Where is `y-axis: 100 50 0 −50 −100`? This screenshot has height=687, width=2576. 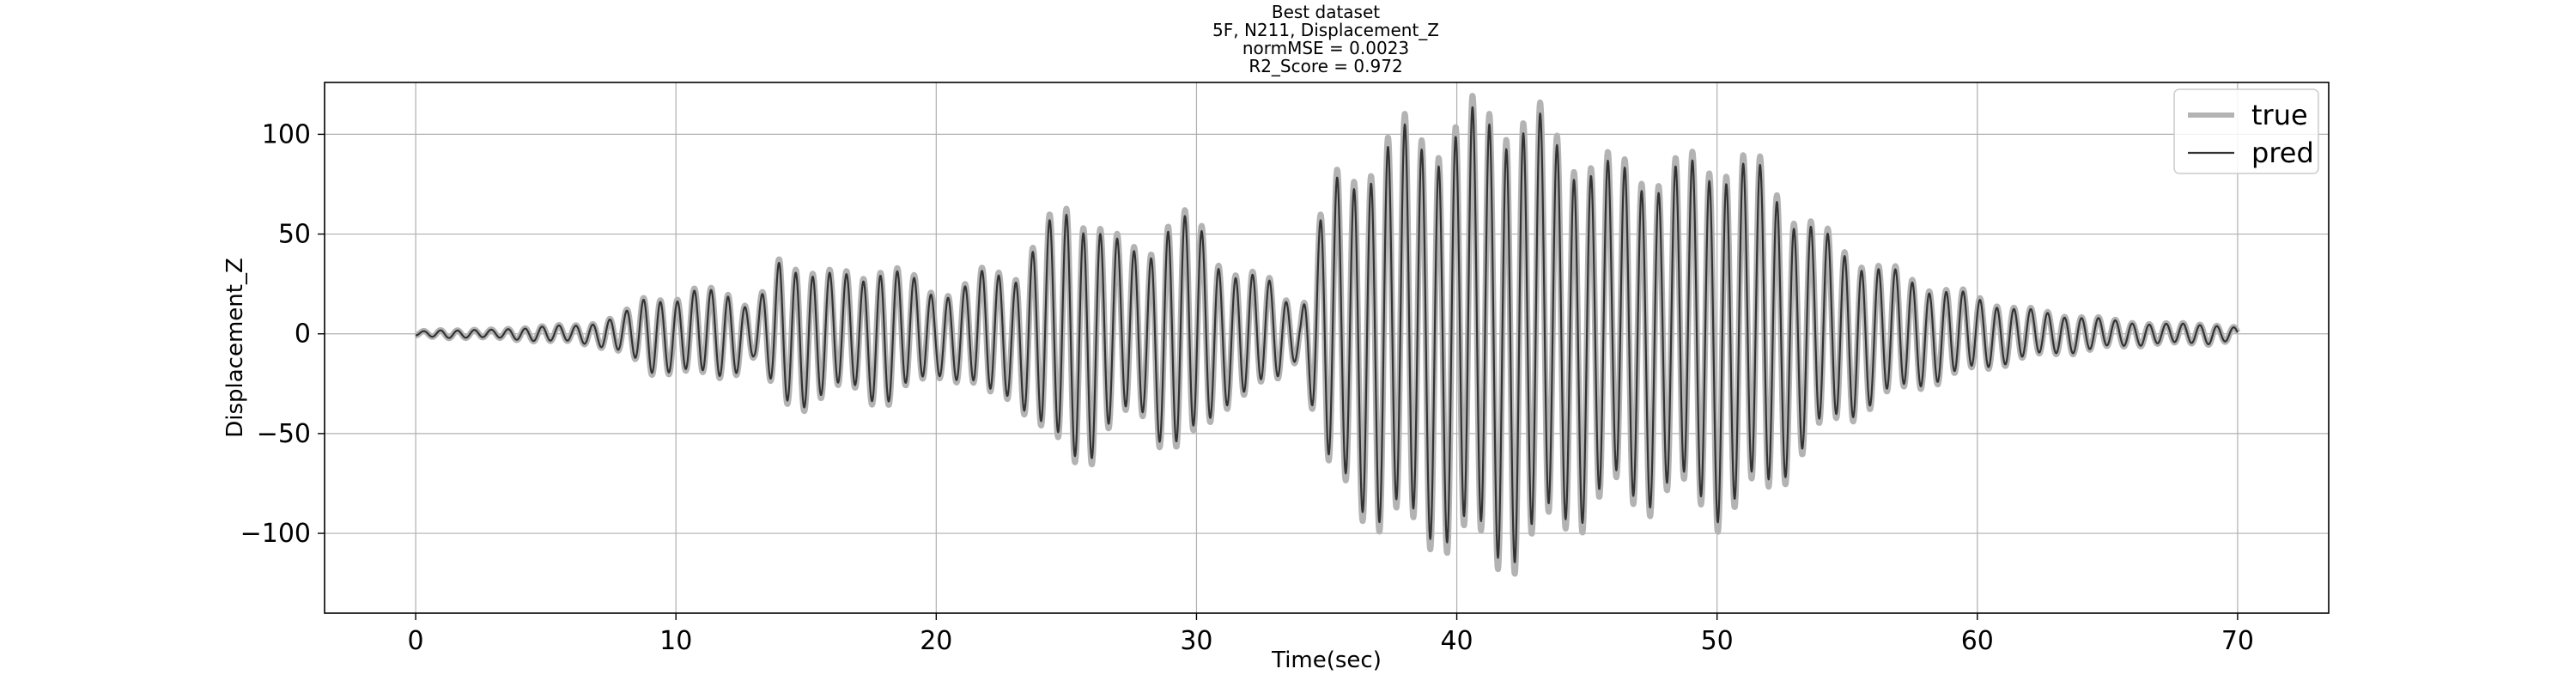 y-axis: 100 50 0 −50 −100 is located at coordinates (282, 334).